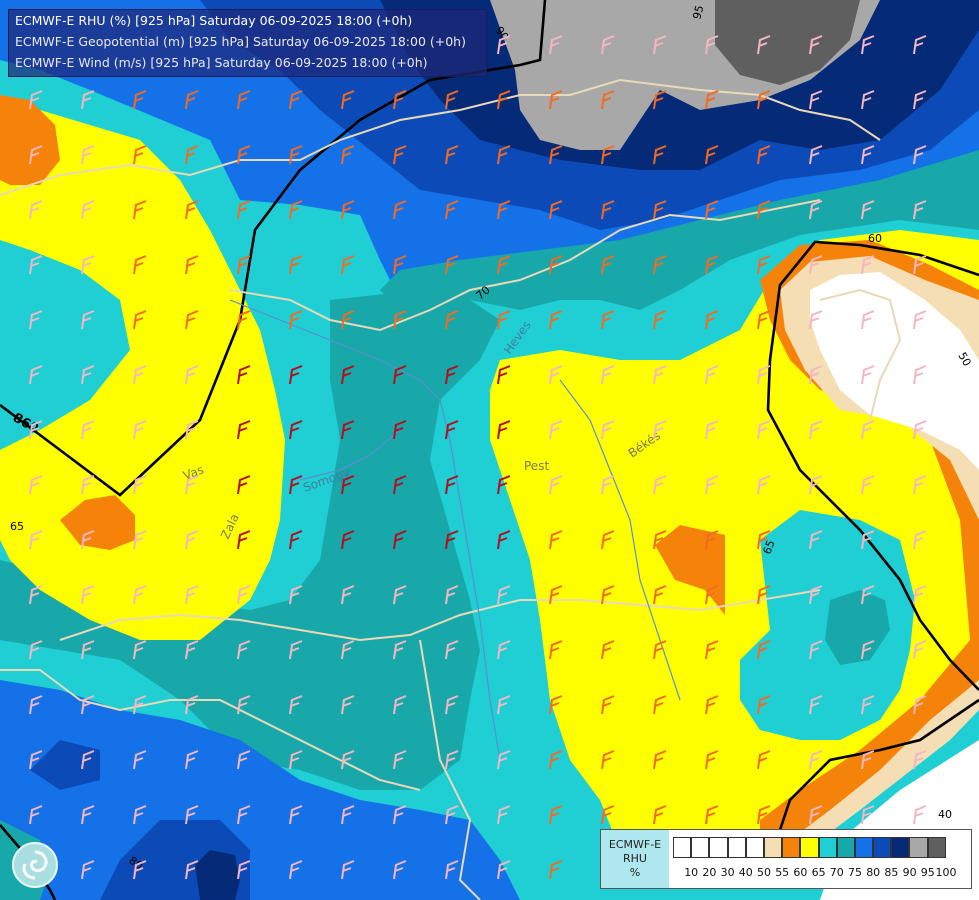 The width and height of the screenshot is (979, 900). Describe the element at coordinates (855, 872) in the screenshot. I see `legend-tick: 75` at that location.